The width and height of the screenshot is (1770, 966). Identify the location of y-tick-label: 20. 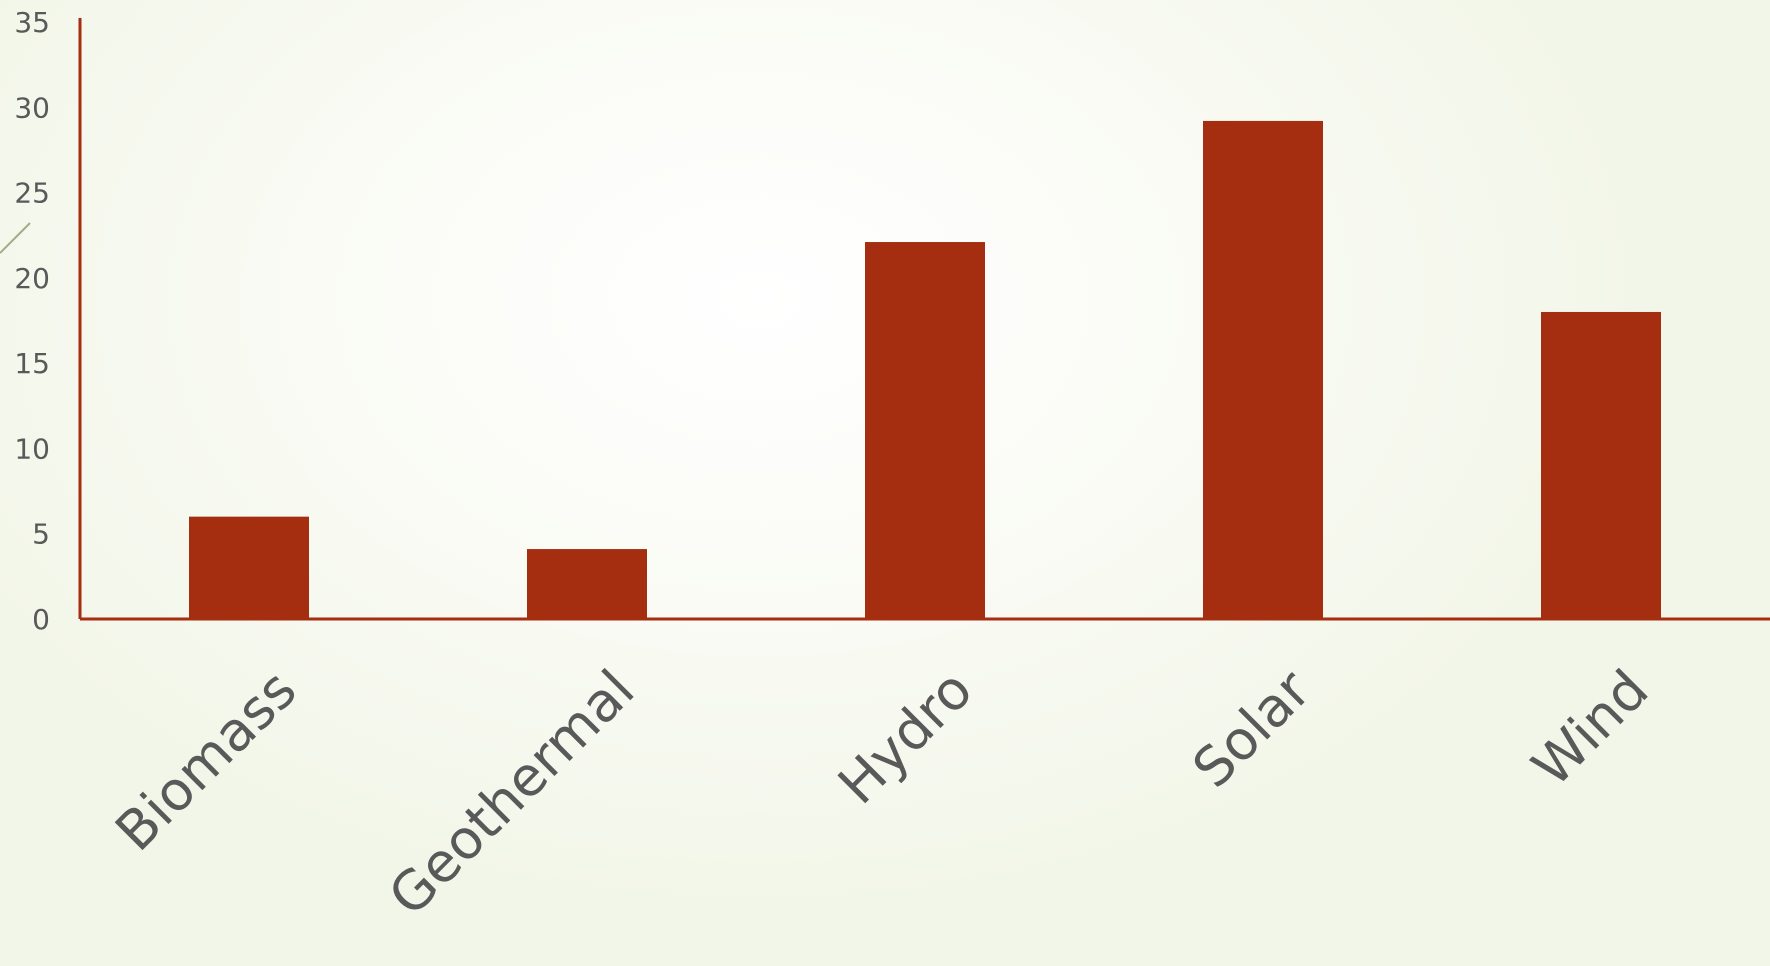
(32, 278).